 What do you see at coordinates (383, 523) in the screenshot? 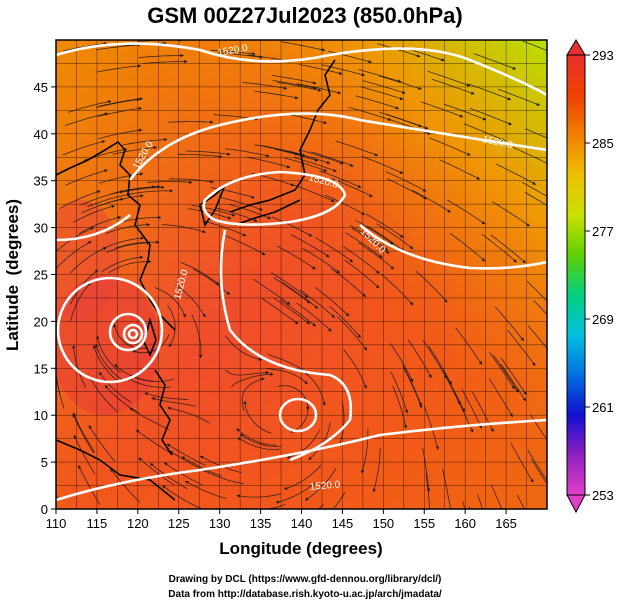
I see `x-tick-label: 150` at bounding box center [383, 523].